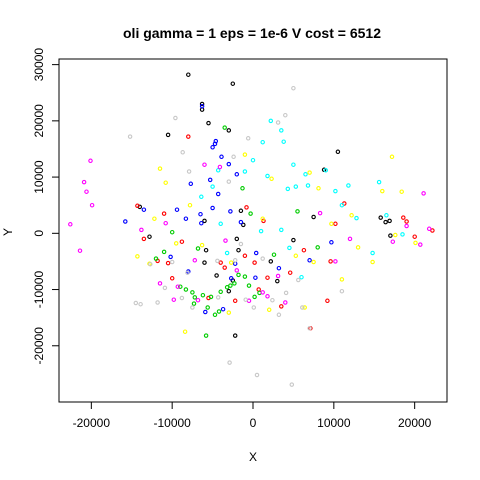 The height and width of the screenshot is (480, 480). What do you see at coordinates (39, 177) in the screenshot?
I see `y-tick-label: 10000` at bounding box center [39, 177].